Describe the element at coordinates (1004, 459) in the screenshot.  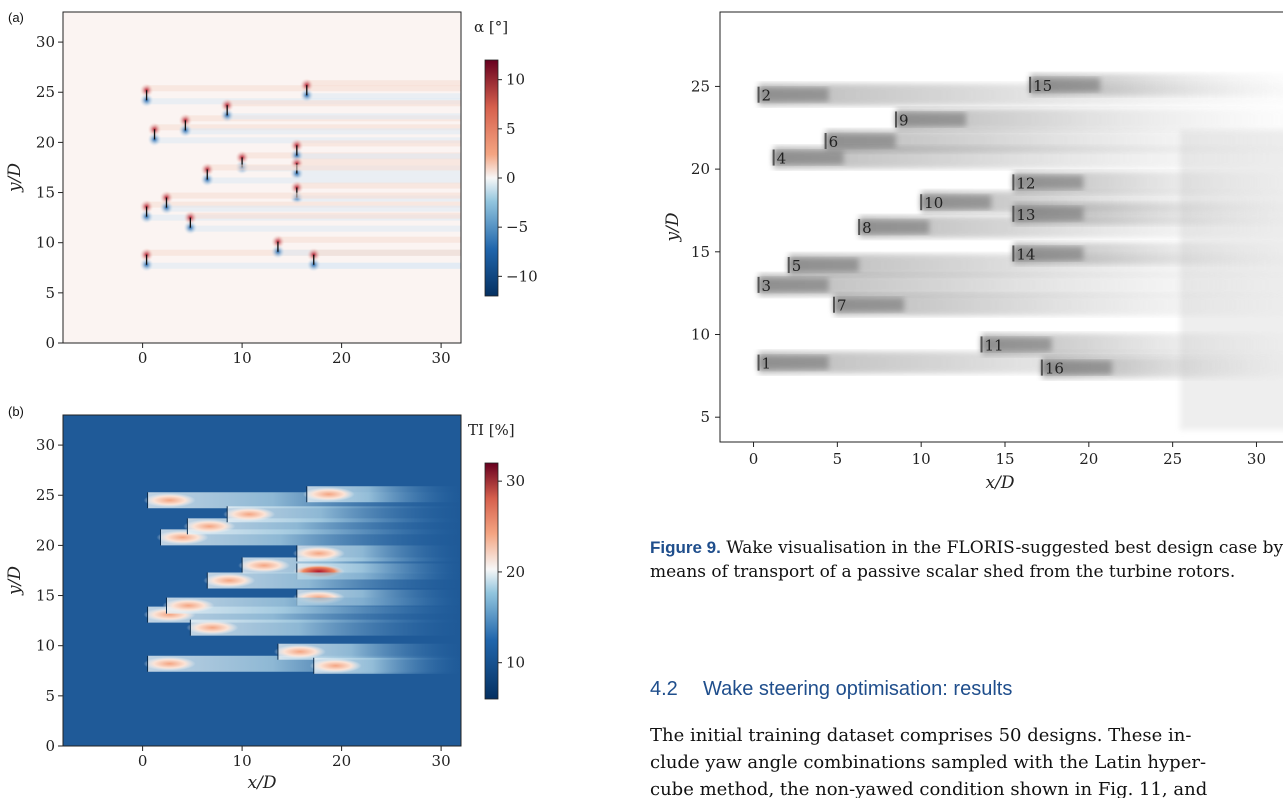
I see `x-tick-label: 15` at that location.